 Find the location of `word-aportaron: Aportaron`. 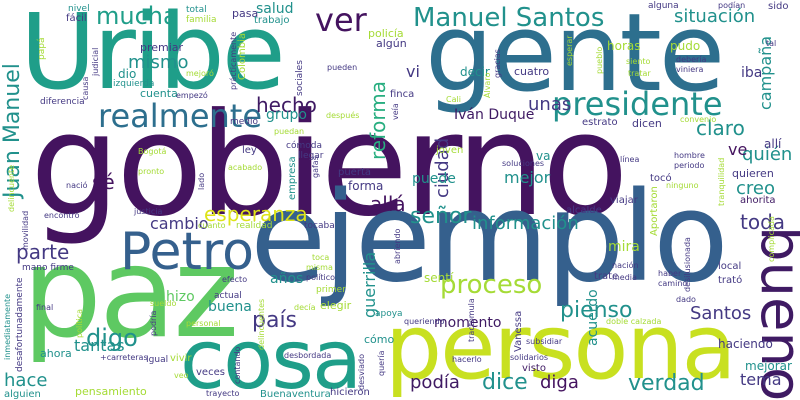

word-aportaron: Aportaron is located at coordinates (654, 211).